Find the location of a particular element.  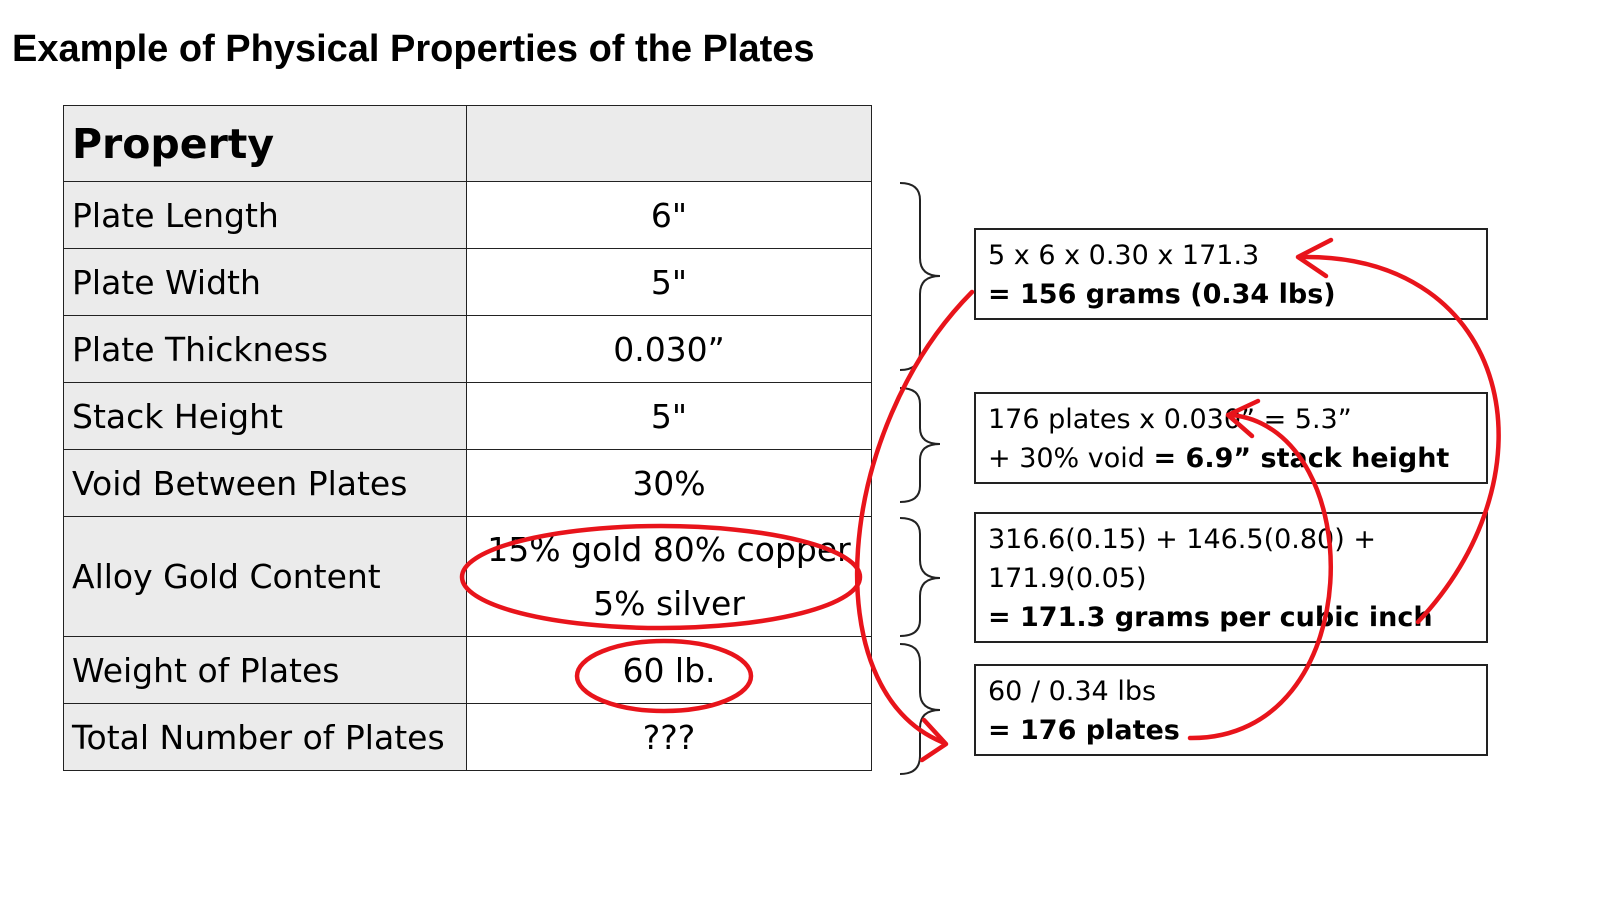

table-row: Plate Length 6" is located at coordinates (467, 215).